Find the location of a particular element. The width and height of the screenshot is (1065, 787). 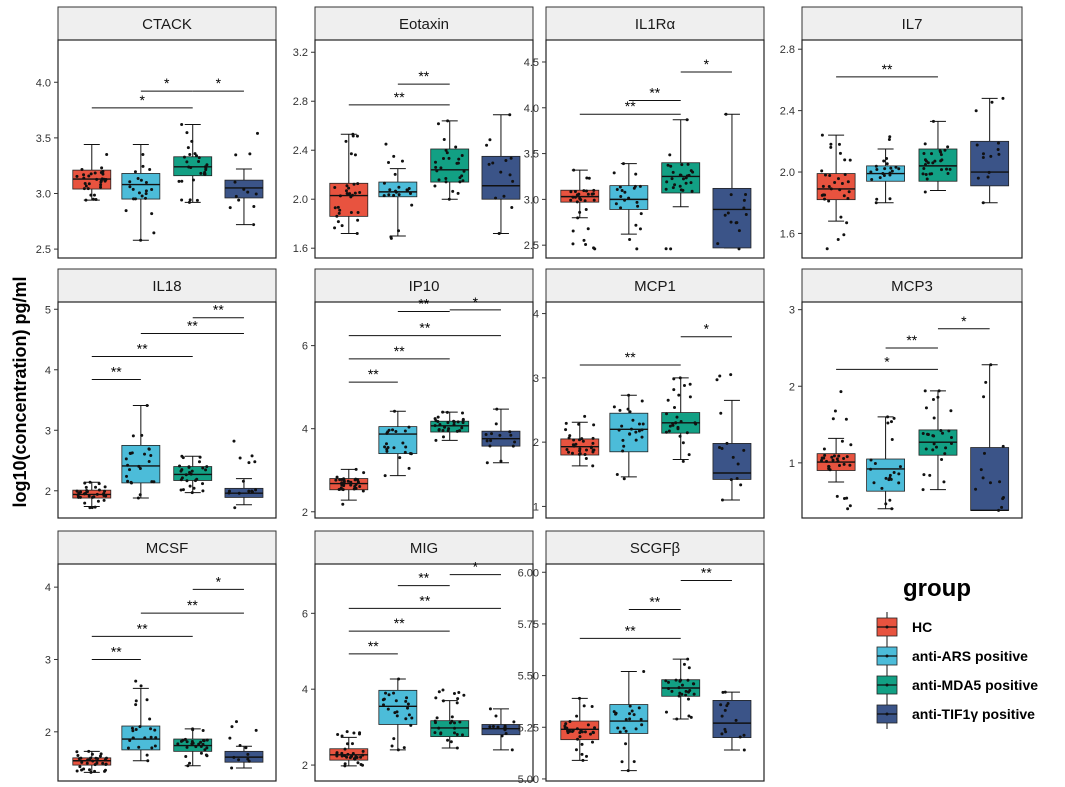

y-tick-label: 5.75 is located at coordinates (528, 625).